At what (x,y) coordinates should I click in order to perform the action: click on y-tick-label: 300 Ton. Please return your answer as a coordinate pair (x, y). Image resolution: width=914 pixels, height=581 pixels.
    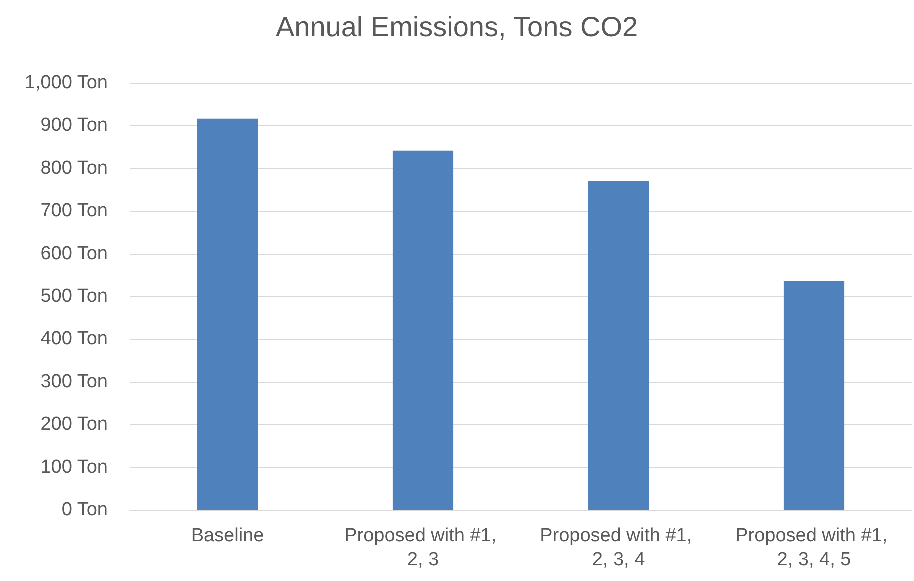
    Looking at the image, I should click on (74, 381).